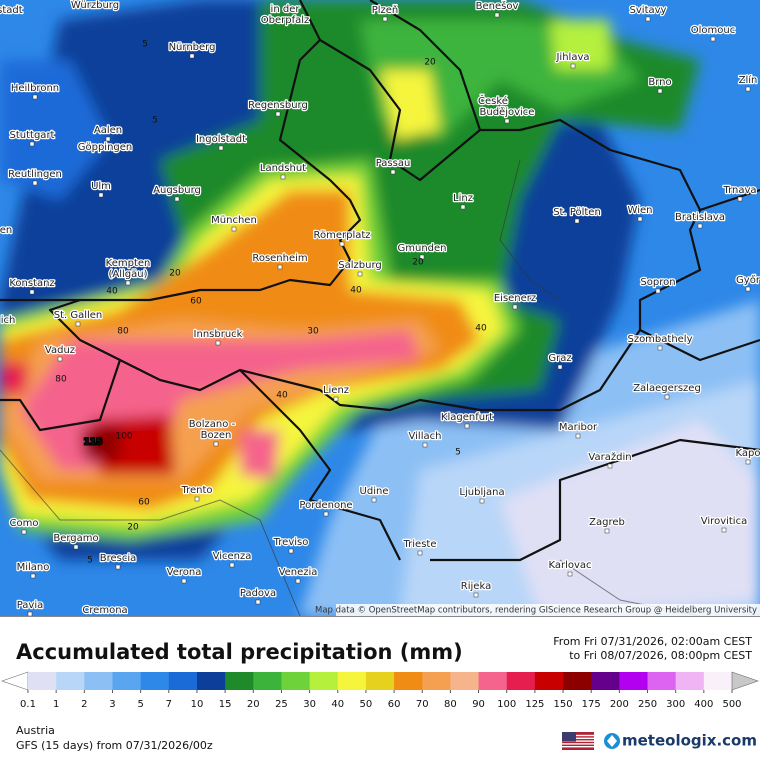 Image resolution: width=760 pixels, height=764 pixels. What do you see at coordinates (534, 704) in the screenshot?
I see `legend-tick-label: 125` at bounding box center [534, 704].